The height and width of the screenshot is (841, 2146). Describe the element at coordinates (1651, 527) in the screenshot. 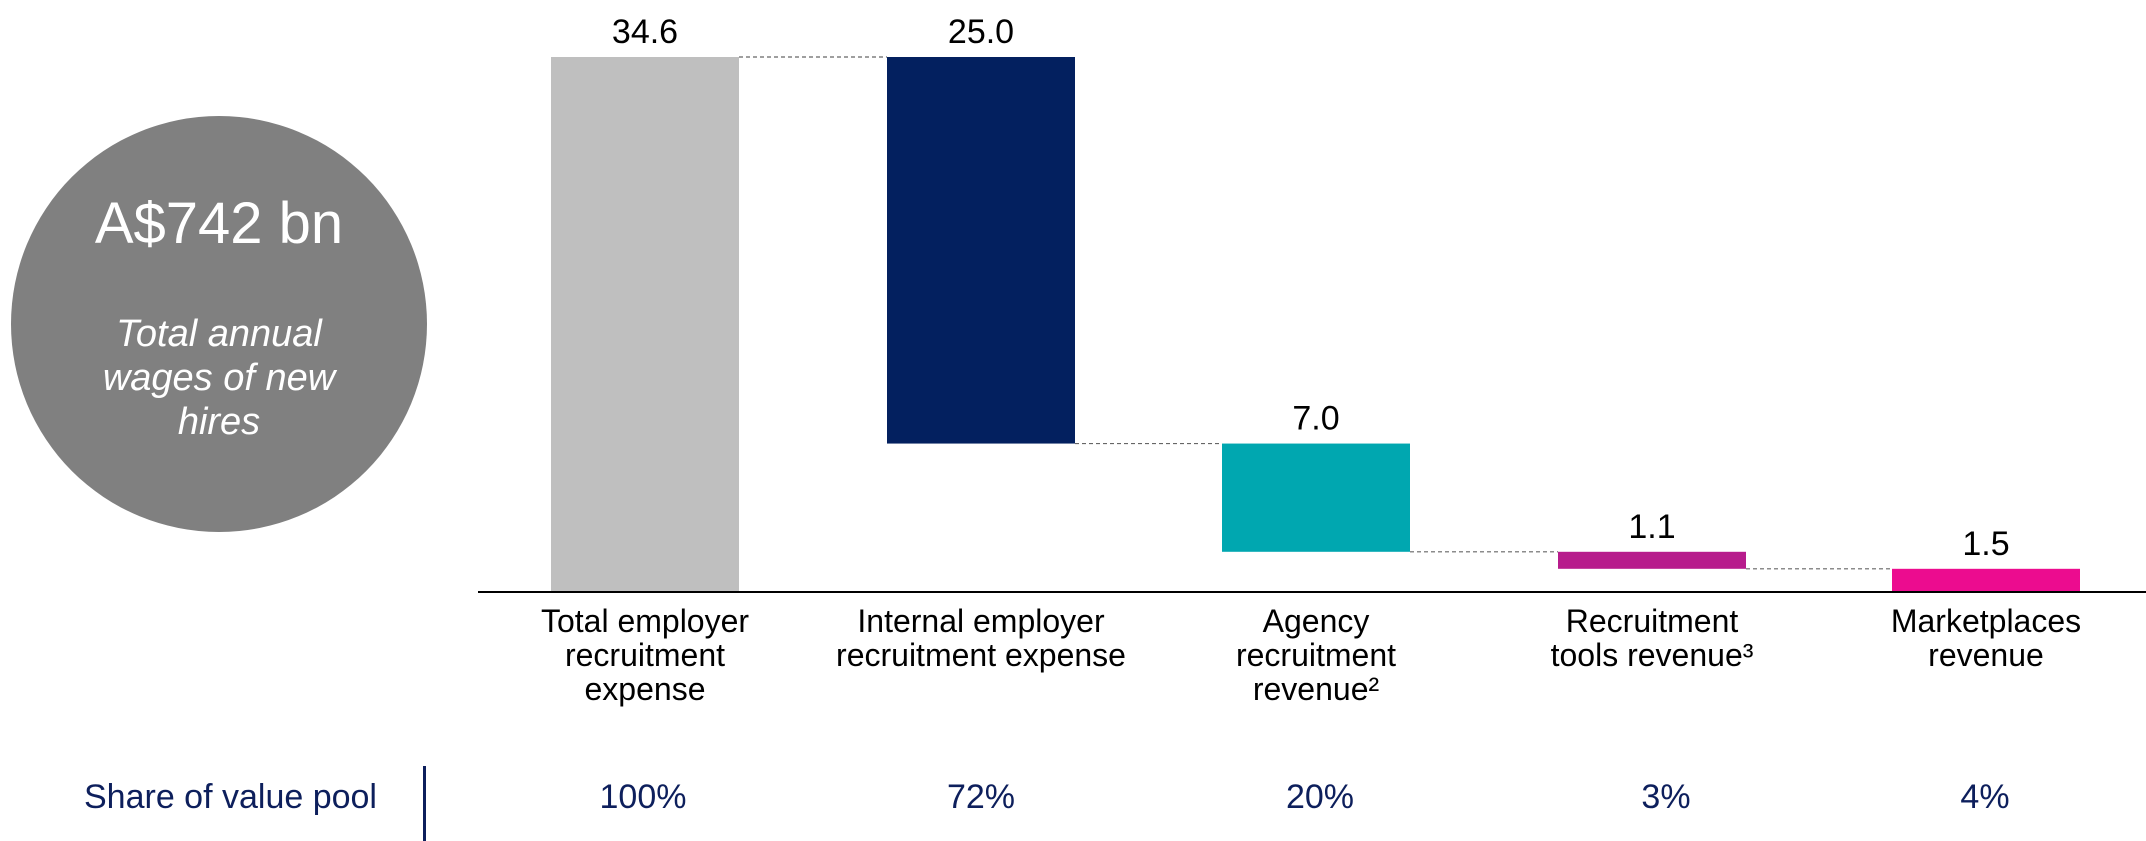

I see `data-label-4: 1.1` at that location.